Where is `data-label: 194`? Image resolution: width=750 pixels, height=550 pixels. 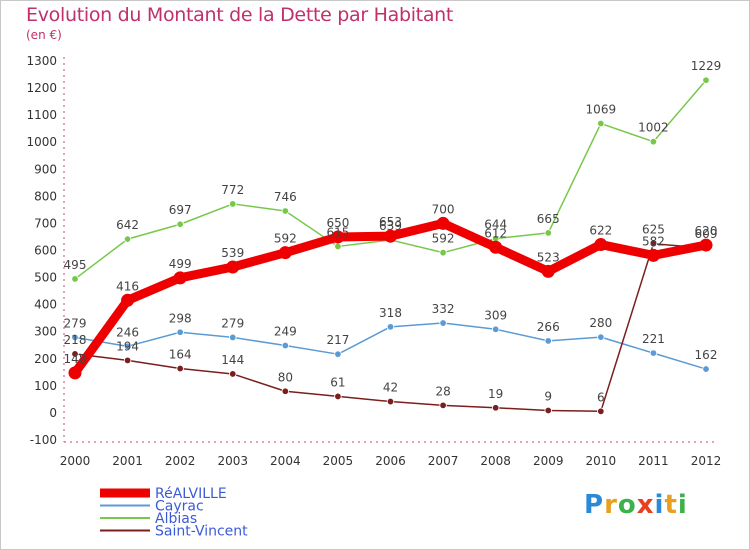
data-label: 194 is located at coordinates (127, 346).